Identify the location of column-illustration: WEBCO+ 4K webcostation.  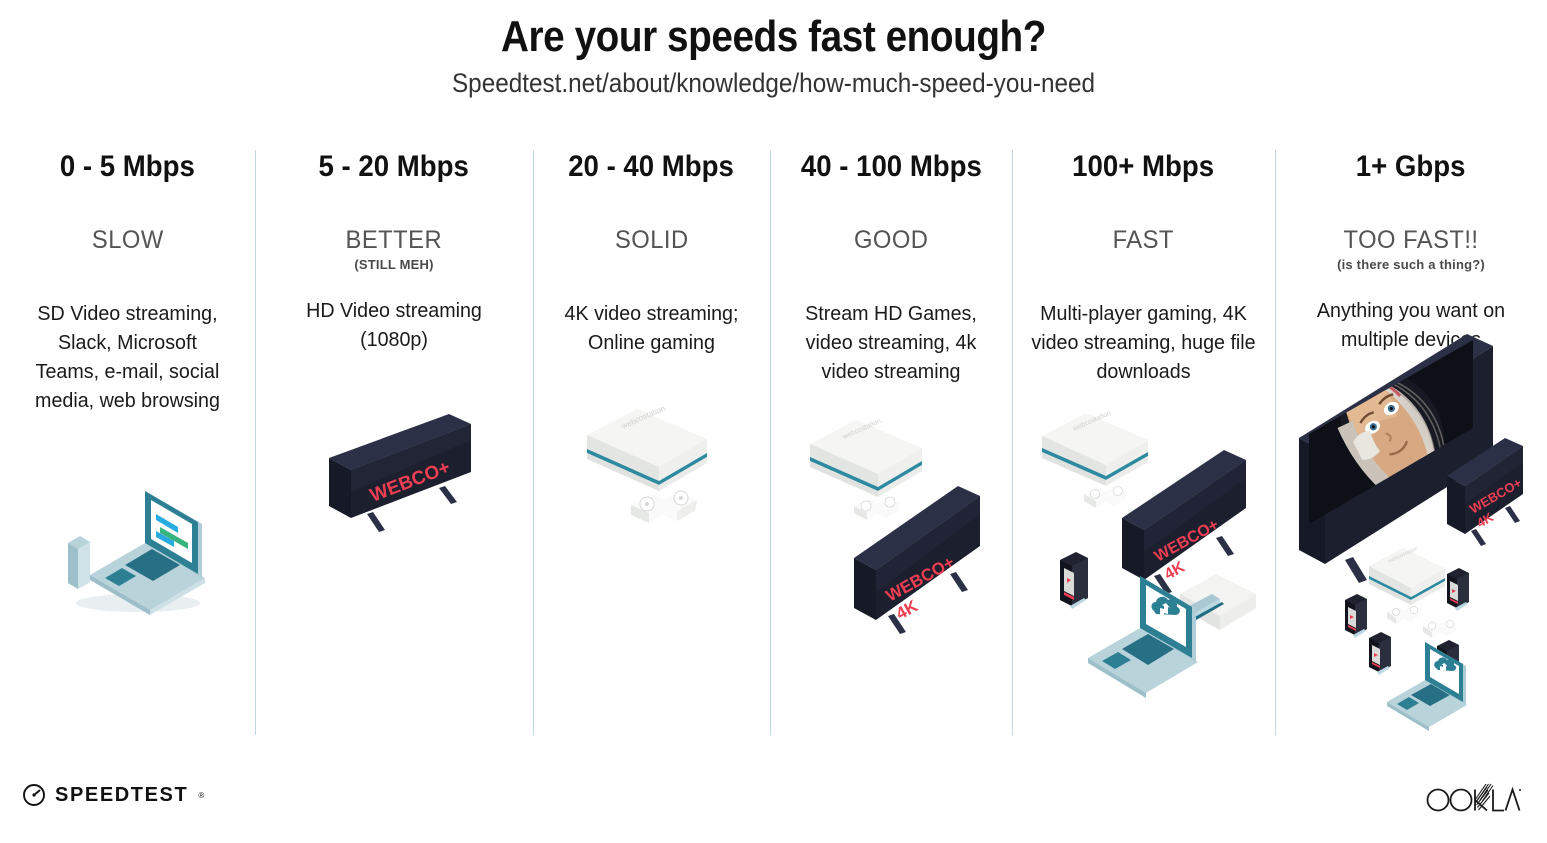
(1411, 536).